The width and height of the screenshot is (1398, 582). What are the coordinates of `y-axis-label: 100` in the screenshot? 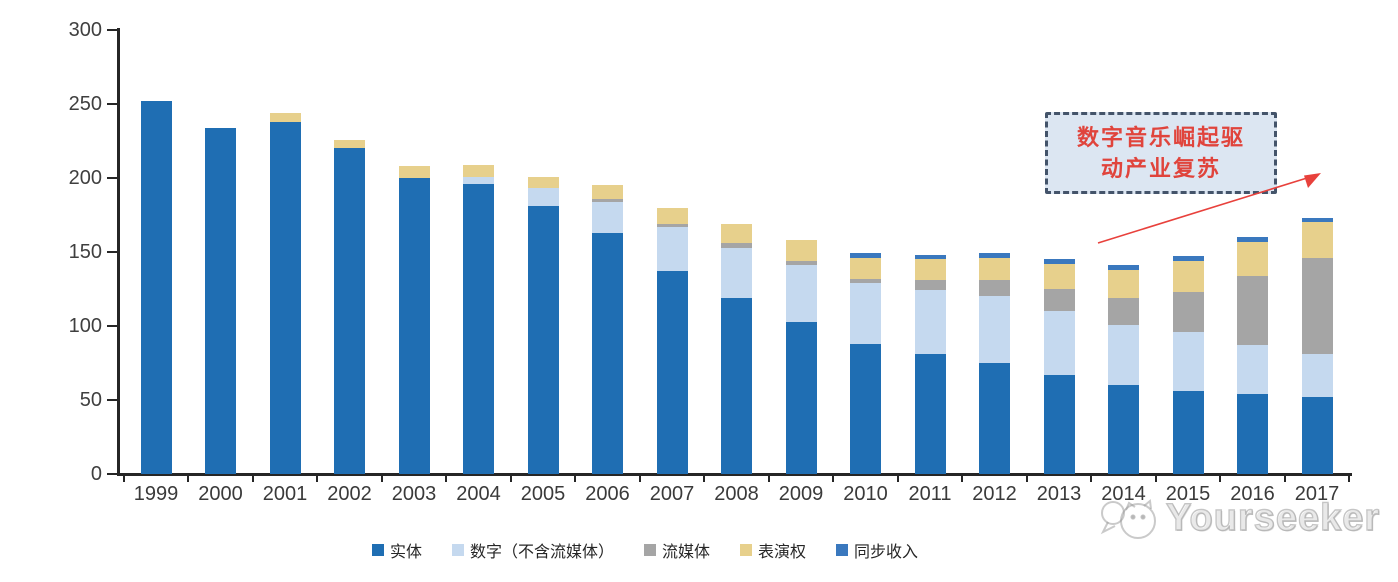 It's located at (85, 326).